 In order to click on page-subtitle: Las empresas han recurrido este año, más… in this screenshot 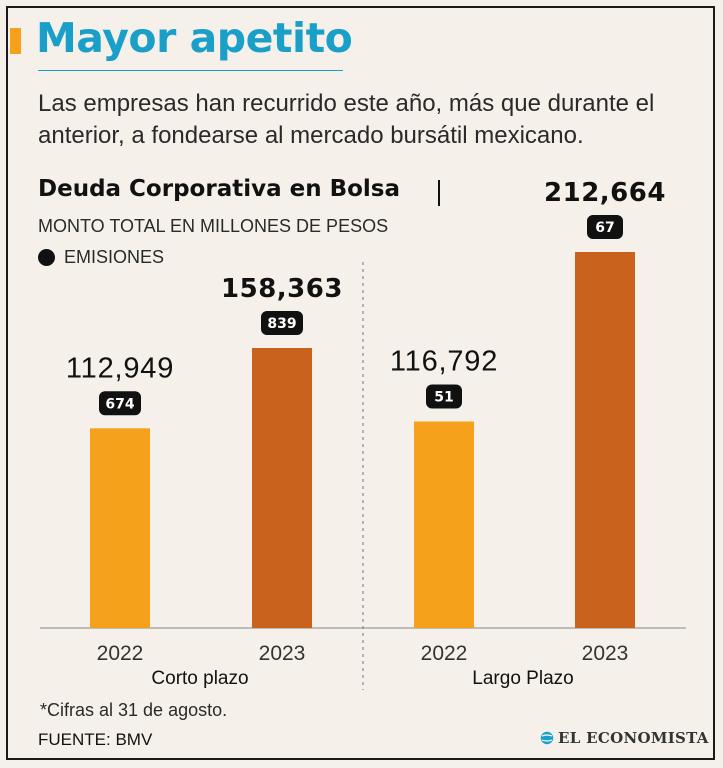, I will do `click(346, 119)`.